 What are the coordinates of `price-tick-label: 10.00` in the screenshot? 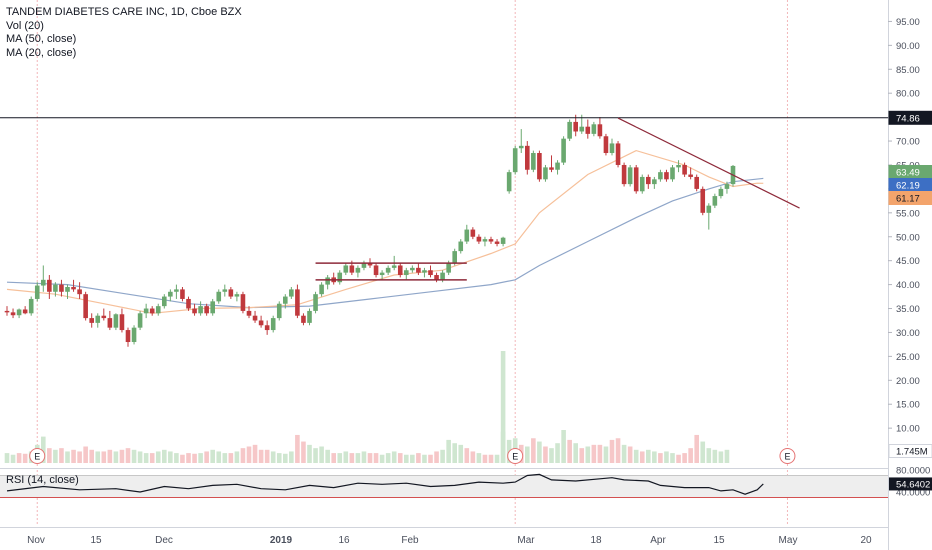 It's located at (908, 429).